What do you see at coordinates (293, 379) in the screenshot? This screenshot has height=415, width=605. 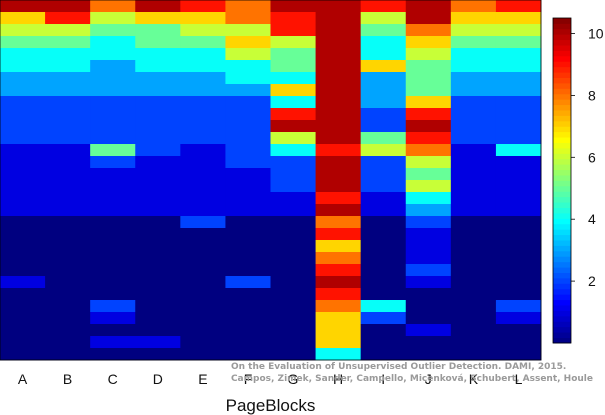 I see `x-tick-label: G` at bounding box center [293, 379].